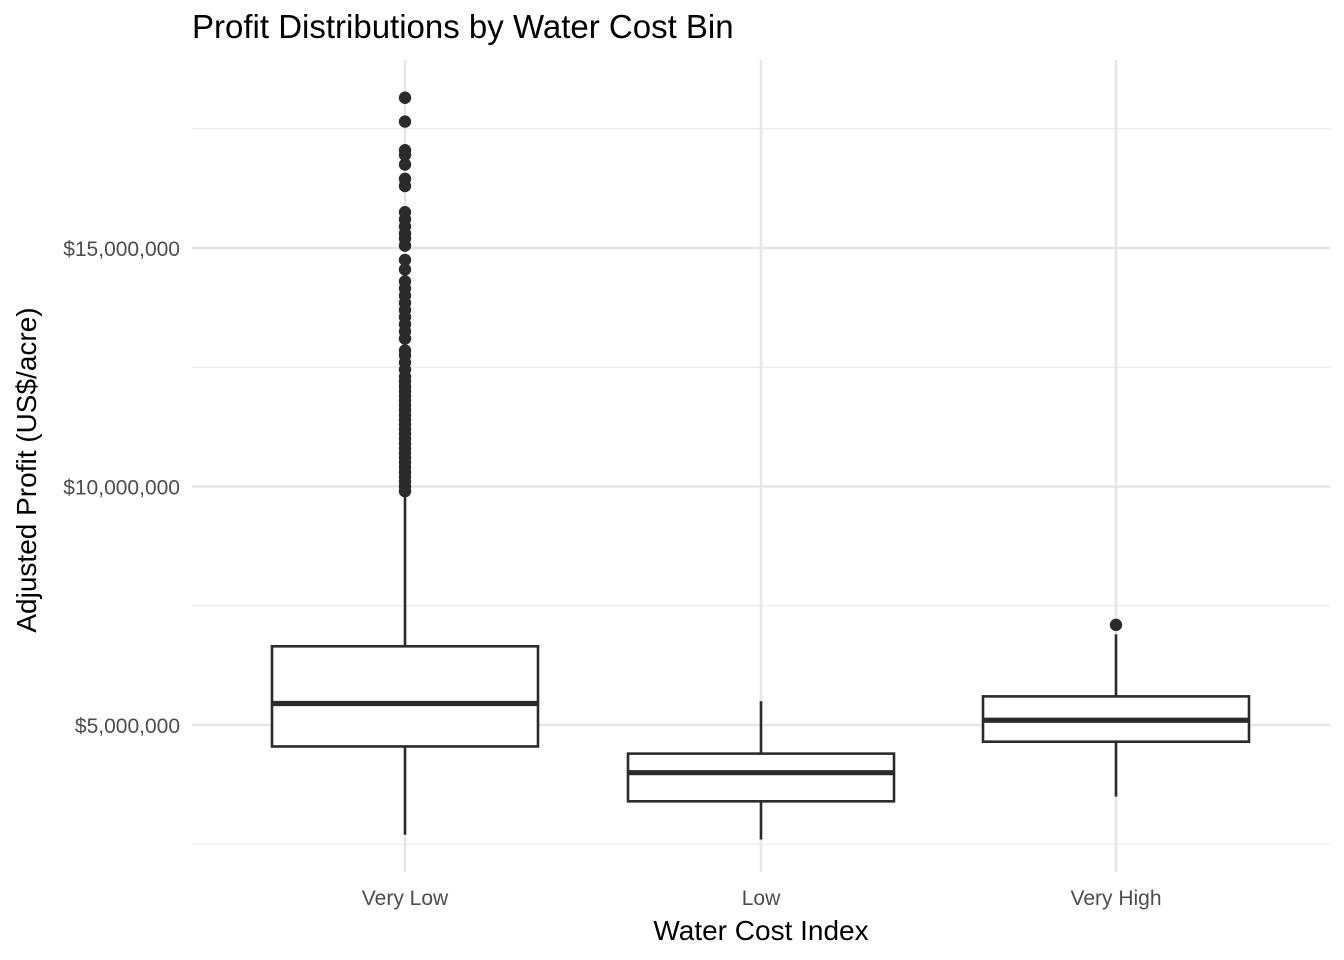  Describe the element at coordinates (405, 898) in the screenshot. I see `x-tick-label-very-low: Very Low` at that location.